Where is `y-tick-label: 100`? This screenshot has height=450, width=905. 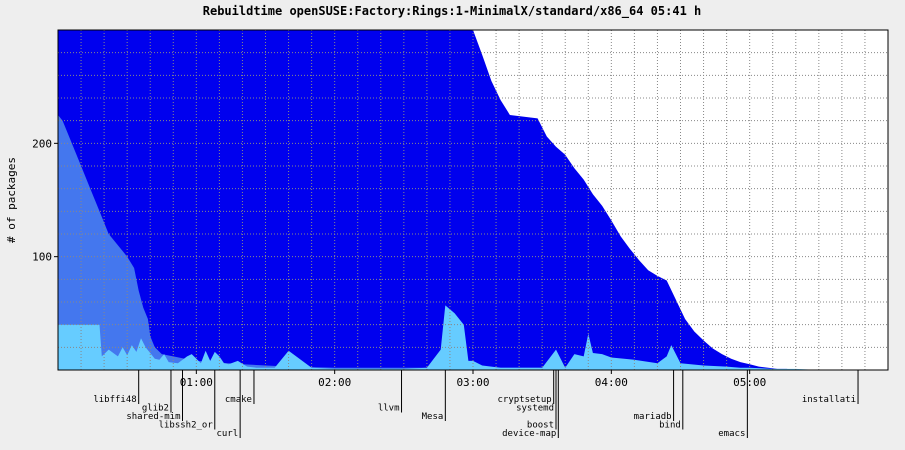 y-tick-label: 100 is located at coordinates (42, 257).